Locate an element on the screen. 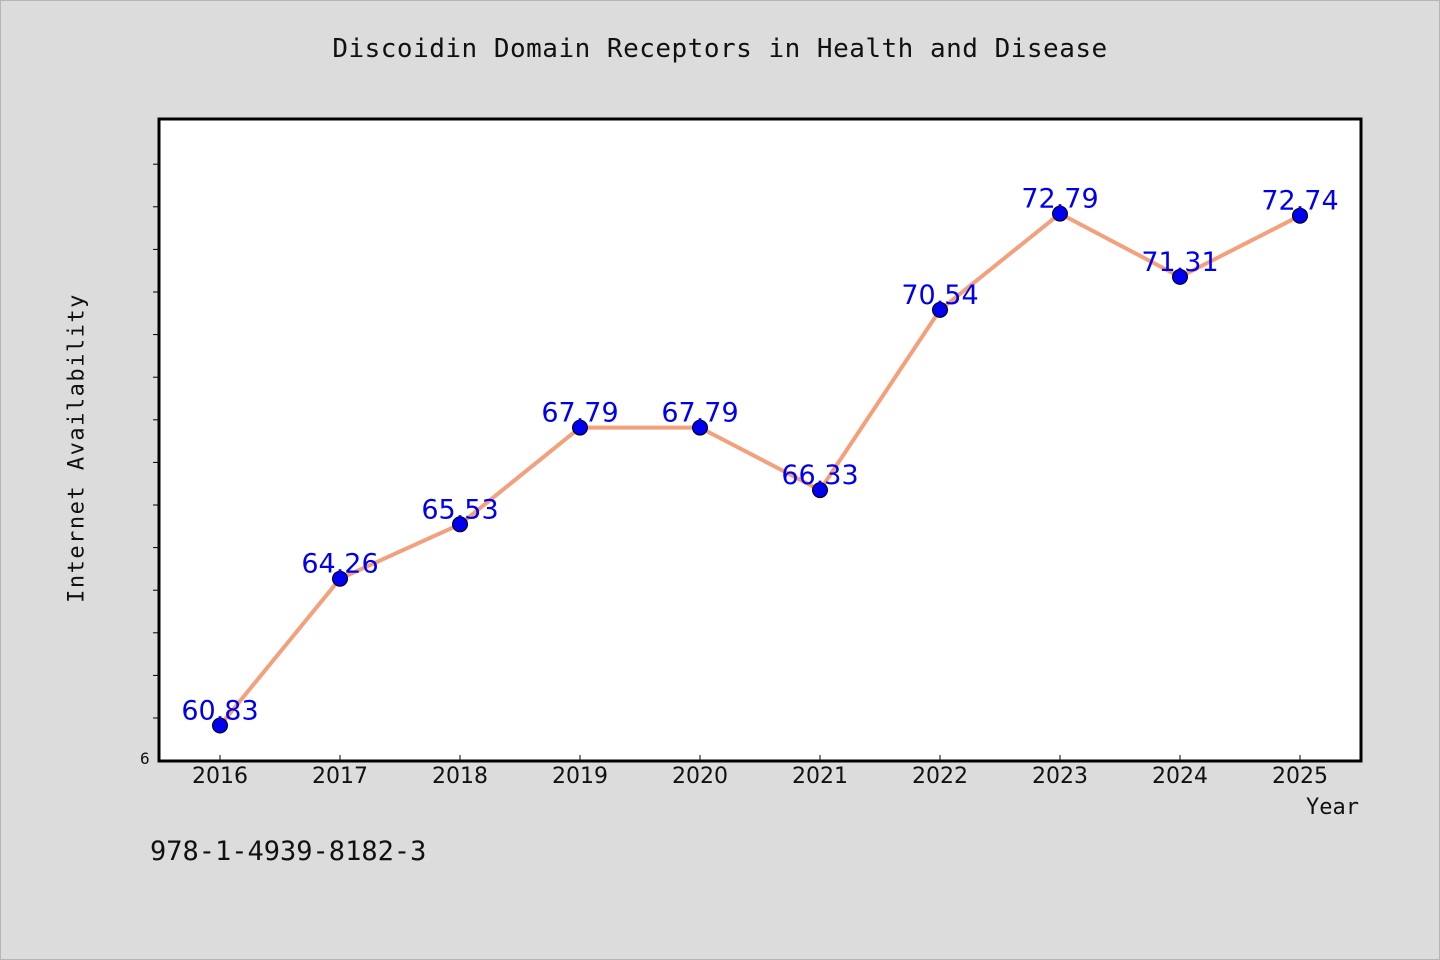 The height and width of the screenshot is (960, 1440). x-tick-label: 2020 is located at coordinates (700, 776).